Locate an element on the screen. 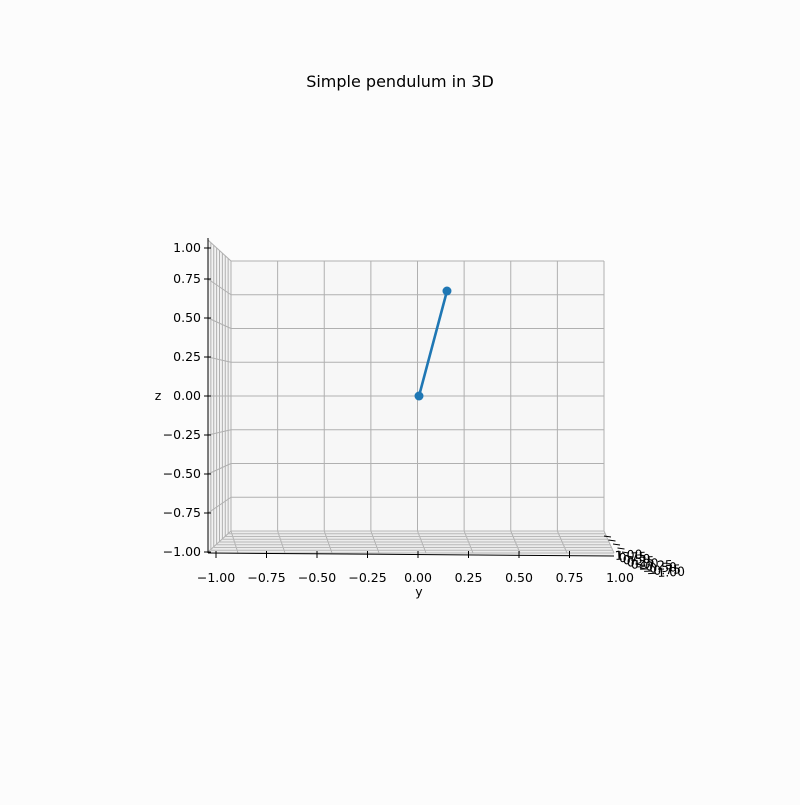 The height and width of the screenshot is (805, 800). y-tick-label: −1.00 is located at coordinates (216, 577).